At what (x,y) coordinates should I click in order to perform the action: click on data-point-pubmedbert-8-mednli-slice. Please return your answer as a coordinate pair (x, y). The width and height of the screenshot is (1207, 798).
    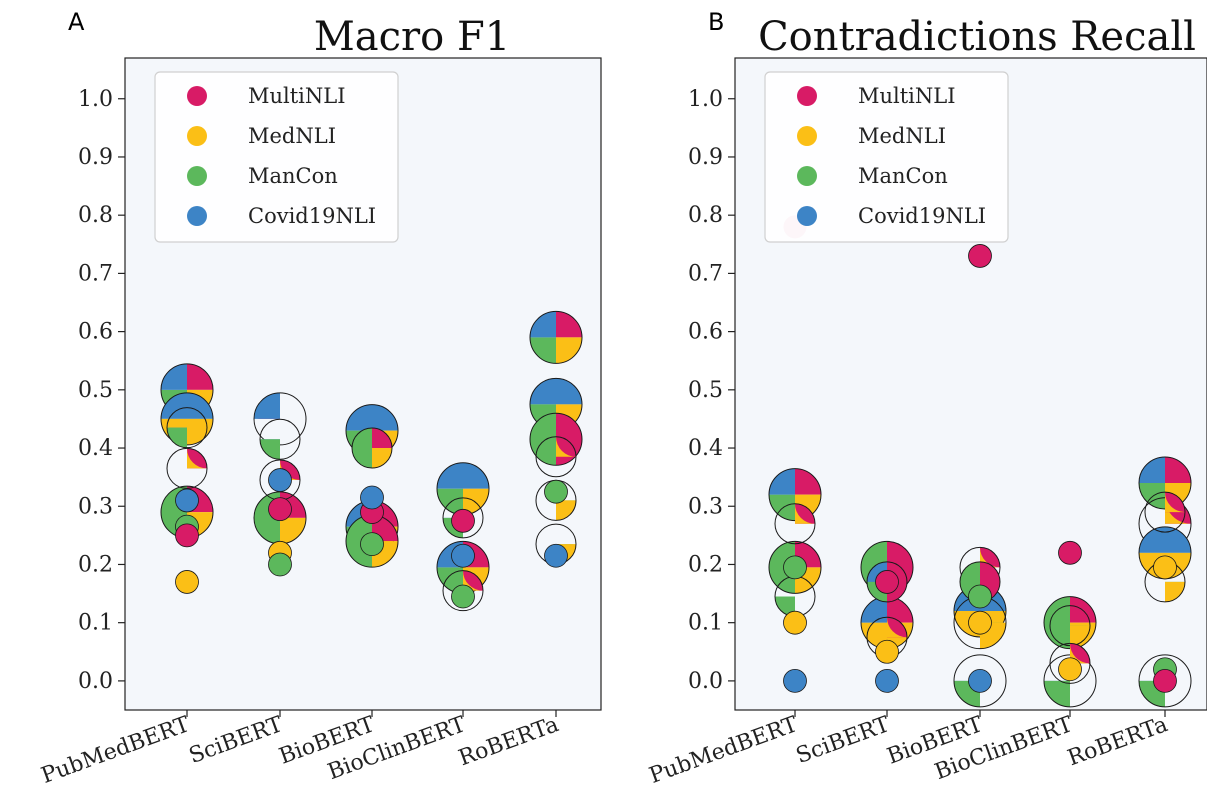
    Looking at the image, I should click on (187, 582).